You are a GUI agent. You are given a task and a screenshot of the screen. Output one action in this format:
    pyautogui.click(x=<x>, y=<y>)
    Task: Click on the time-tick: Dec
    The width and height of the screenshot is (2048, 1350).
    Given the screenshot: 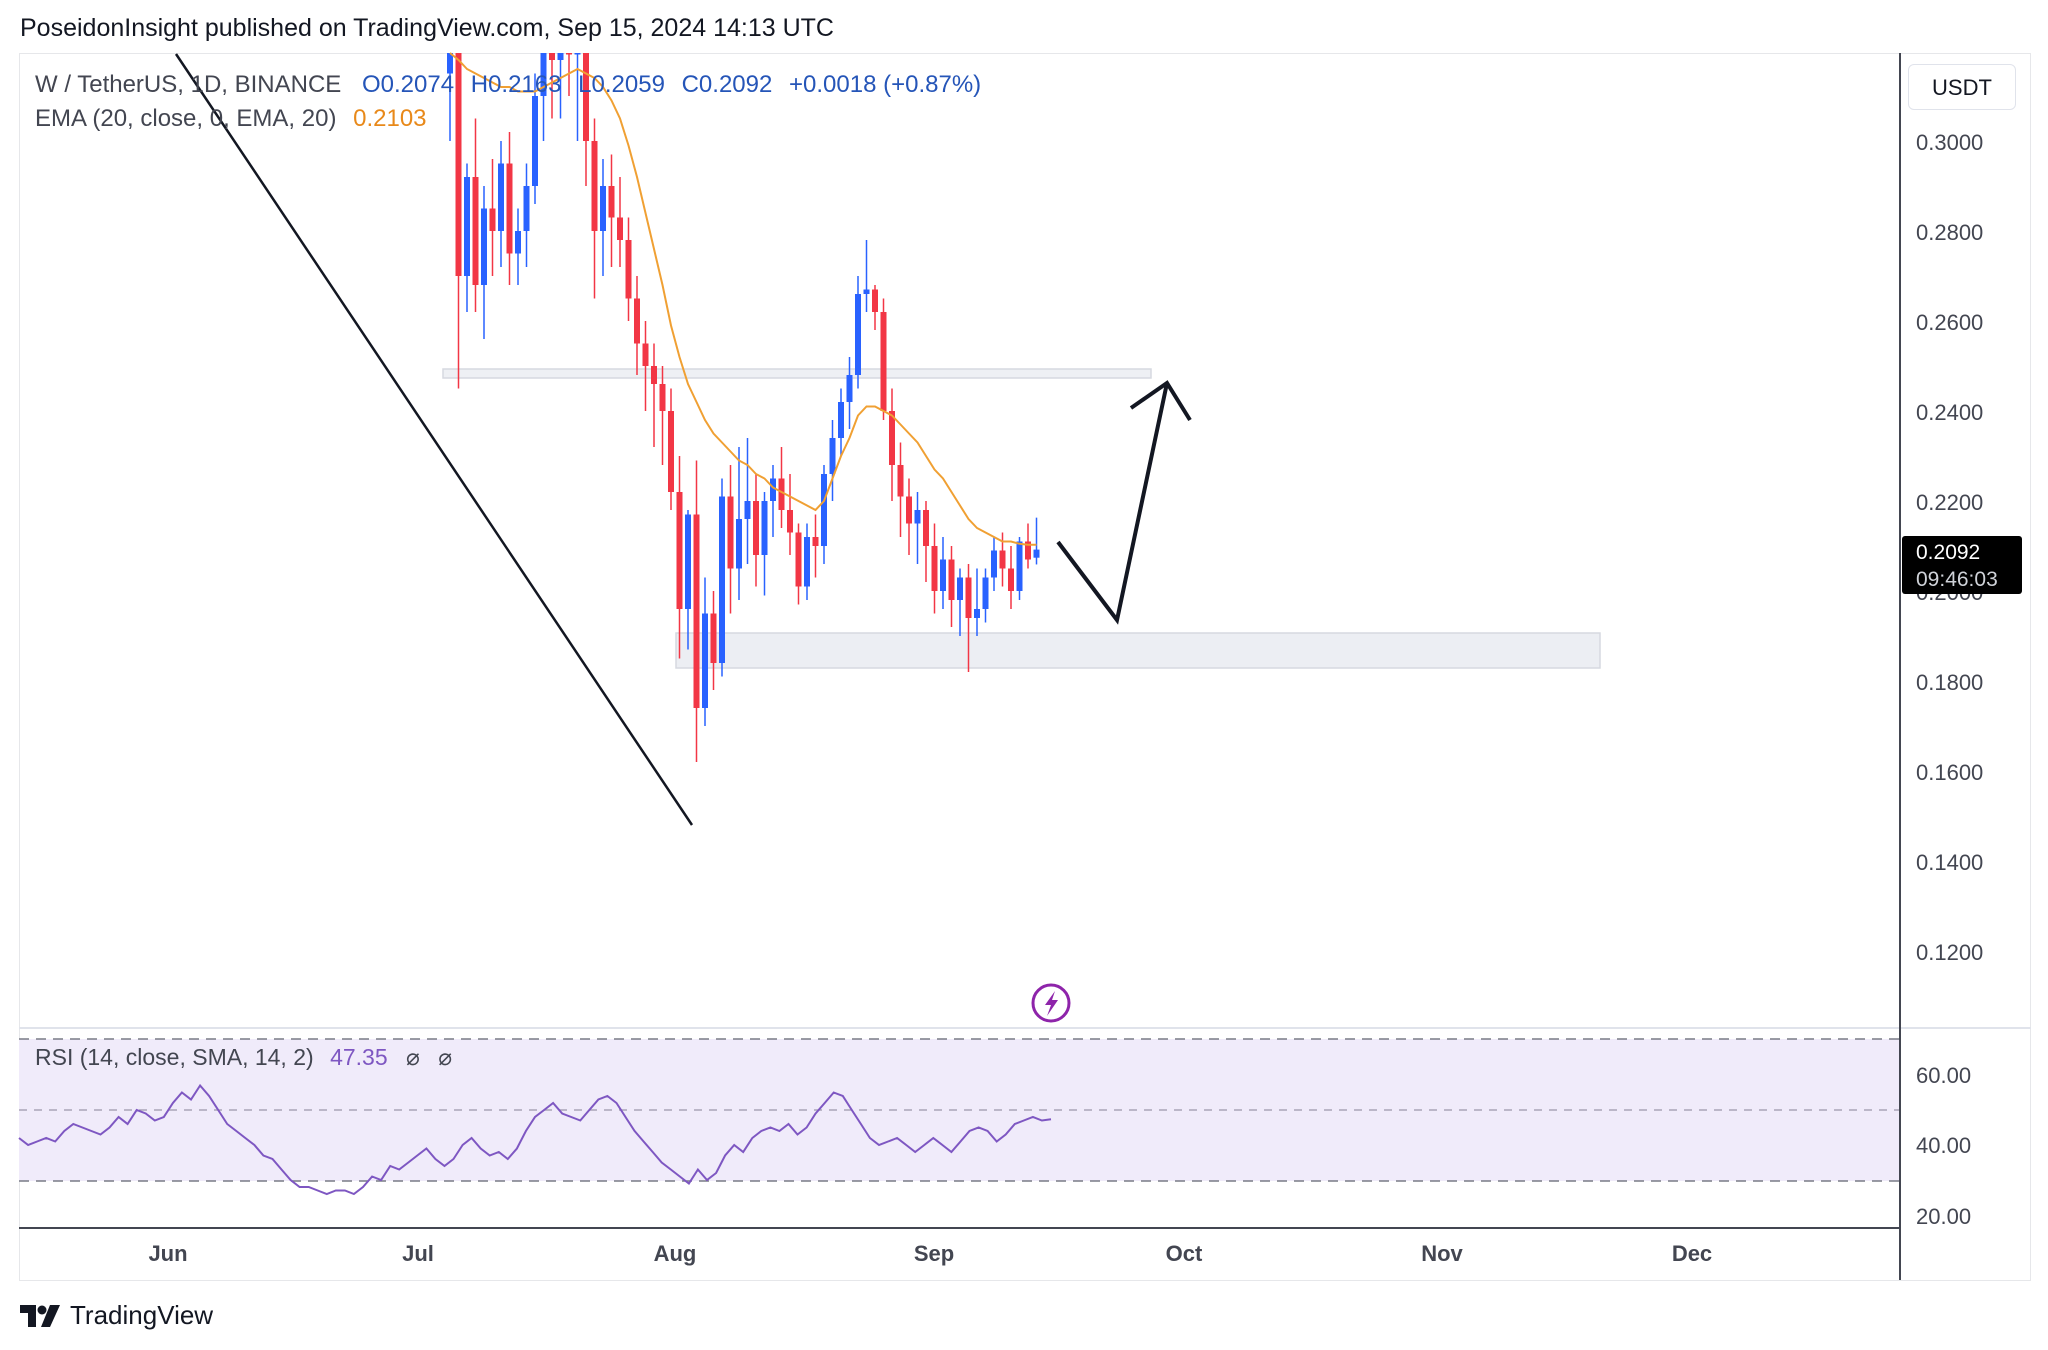 What is the action you would take?
    pyautogui.click(x=1692, y=1253)
    